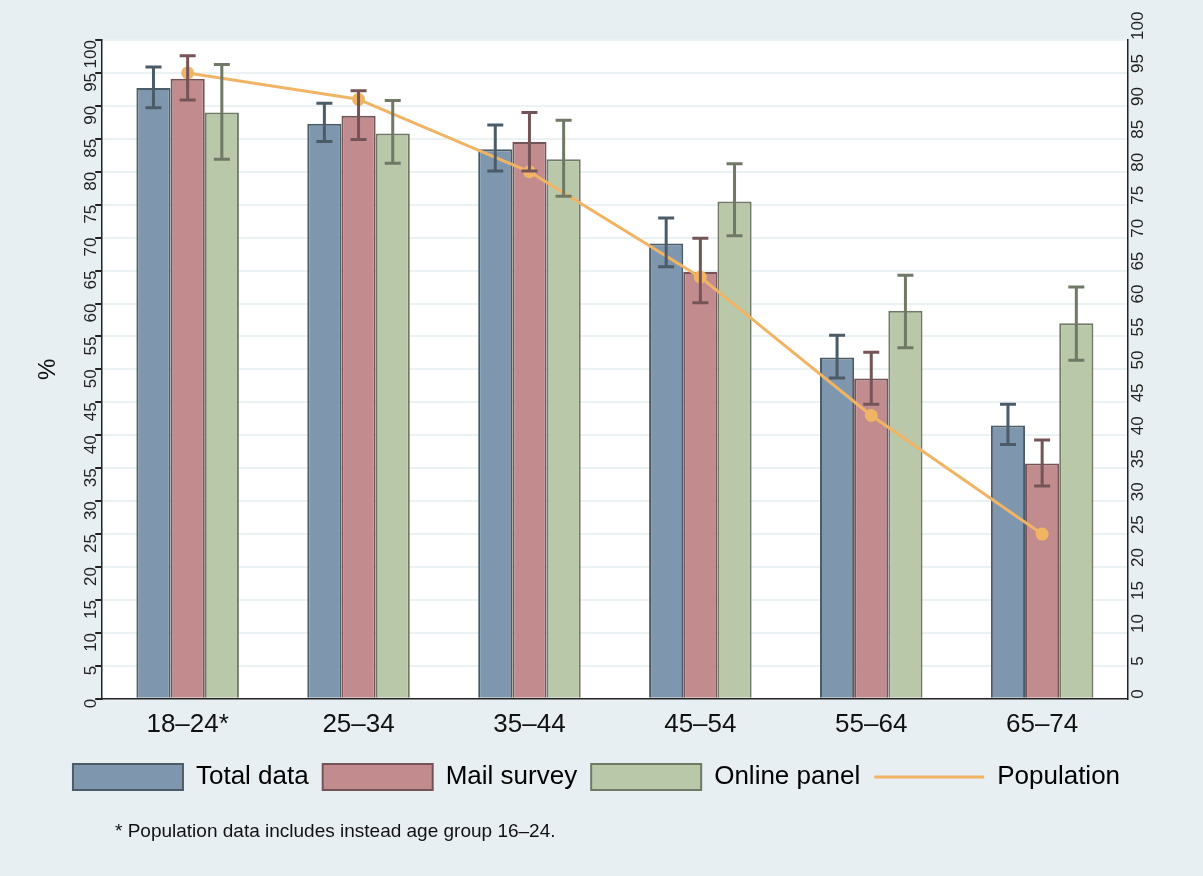  I want to click on y-tick-label: 55, so click(90, 346).